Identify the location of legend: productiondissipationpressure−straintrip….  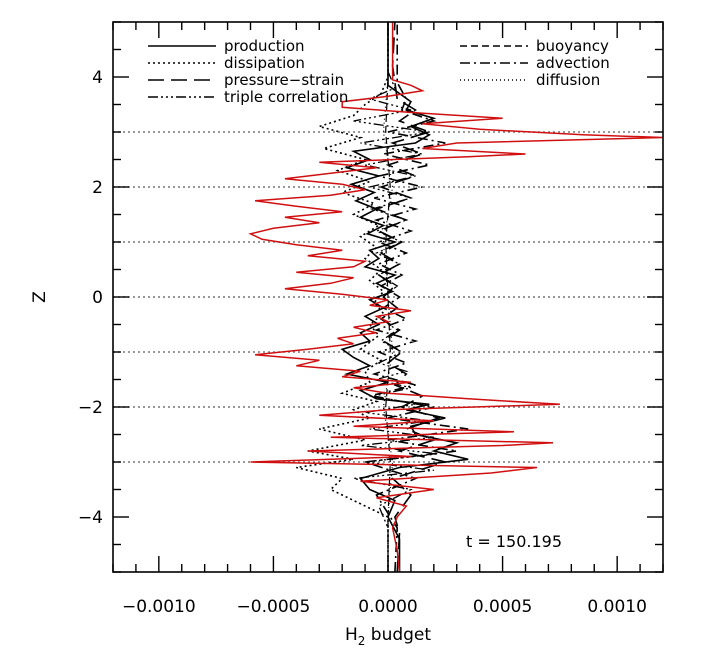
(379, 71).